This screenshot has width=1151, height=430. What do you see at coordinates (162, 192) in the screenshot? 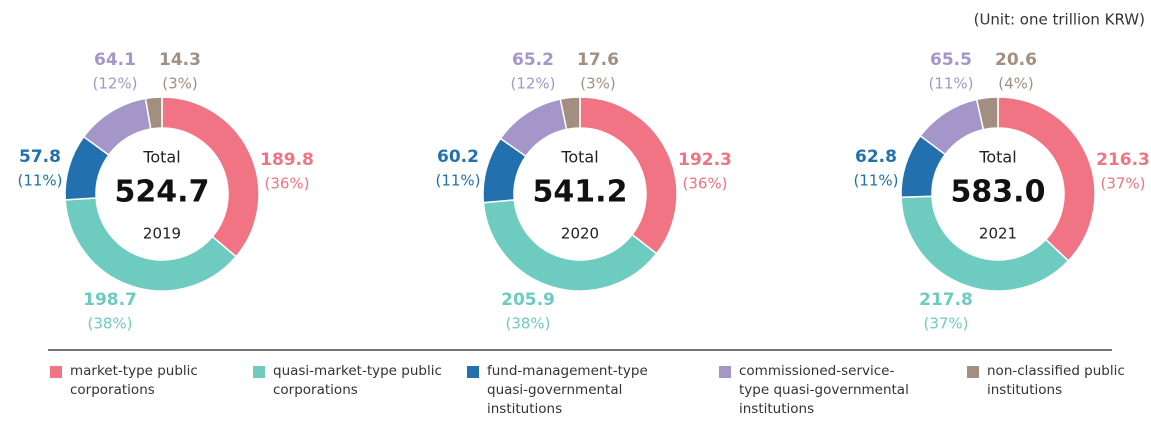
I see `total-label: 524.7` at bounding box center [162, 192].